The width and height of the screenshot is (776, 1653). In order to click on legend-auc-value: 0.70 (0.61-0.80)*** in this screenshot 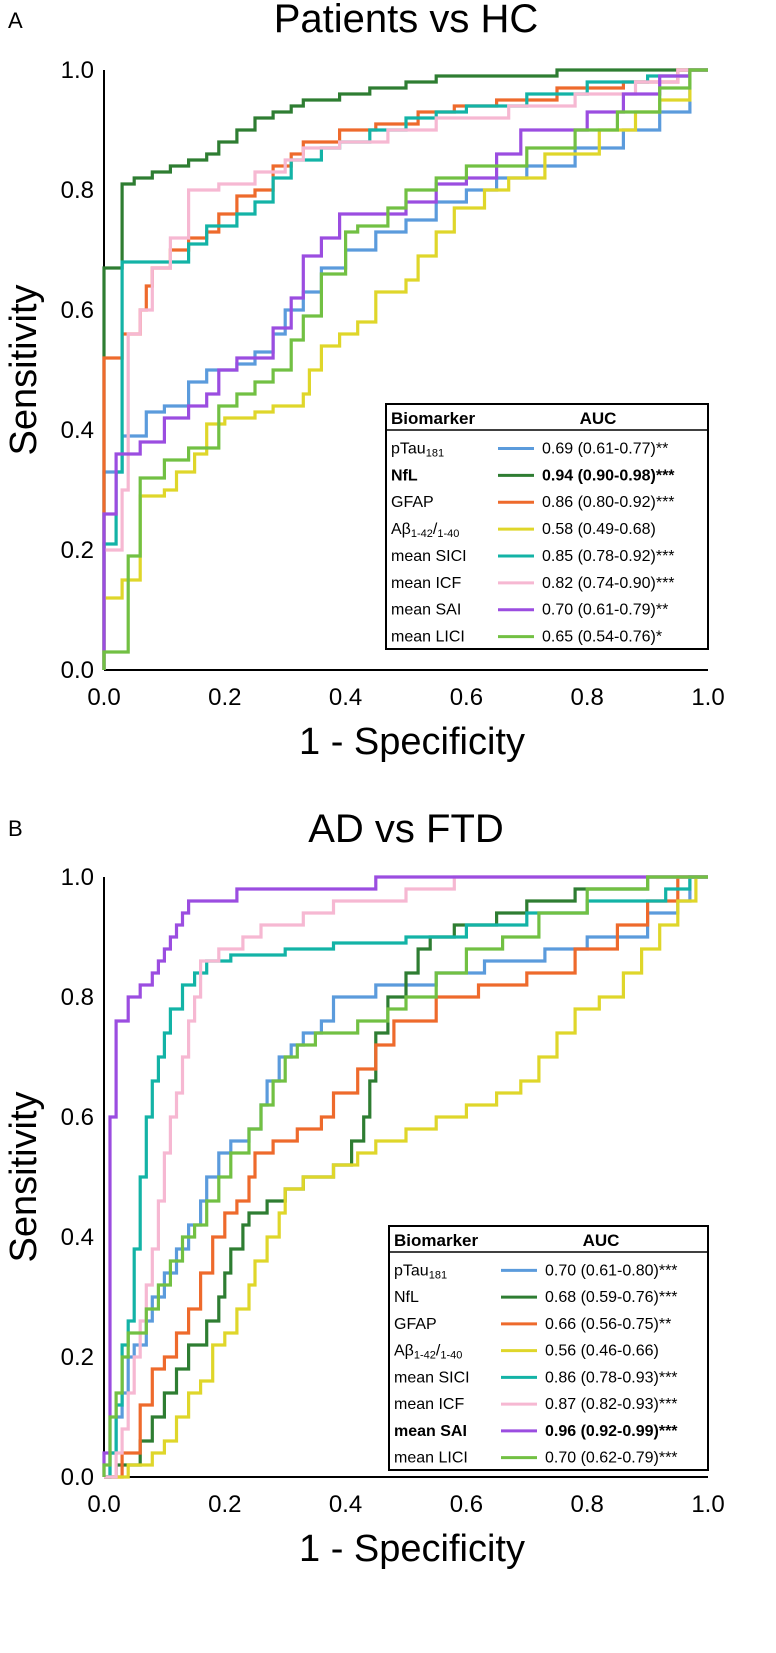, I will do `click(611, 1270)`.